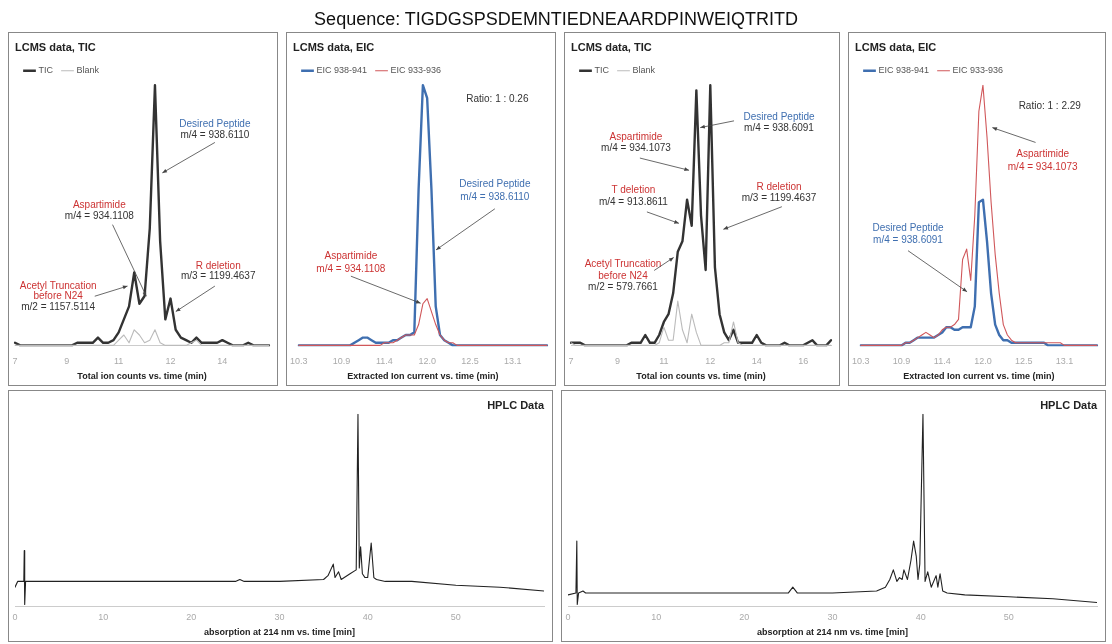 The width and height of the screenshot is (1112, 644). What do you see at coordinates (1050, 106) in the screenshot?
I see `annotation: Ratio: 1 : 2.29` at bounding box center [1050, 106].